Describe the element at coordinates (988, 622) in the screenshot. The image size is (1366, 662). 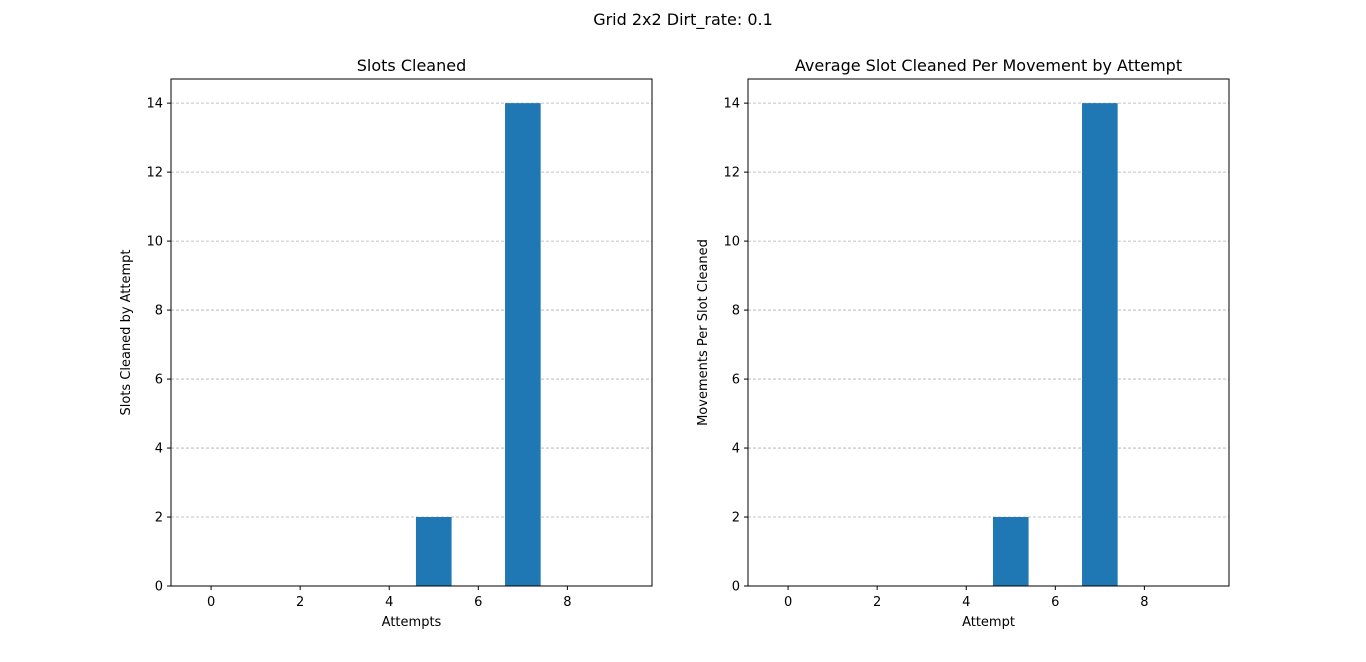
I see `x-axis-label: Attempt` at that location.